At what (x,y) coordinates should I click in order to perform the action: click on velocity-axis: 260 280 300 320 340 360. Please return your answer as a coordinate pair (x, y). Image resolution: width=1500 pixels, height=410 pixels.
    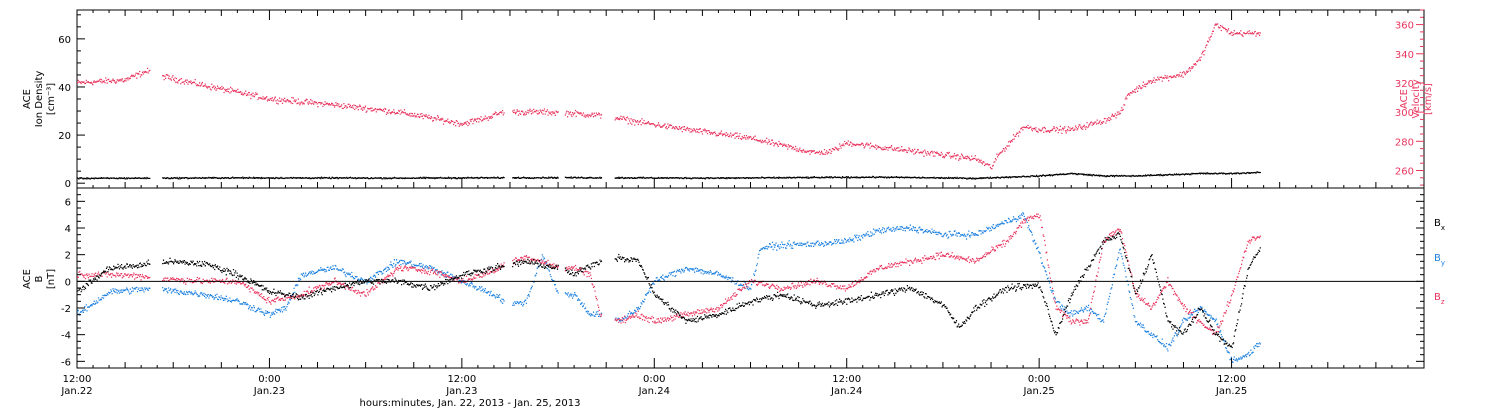
    Looking at the image, I should click on (1409, 97).